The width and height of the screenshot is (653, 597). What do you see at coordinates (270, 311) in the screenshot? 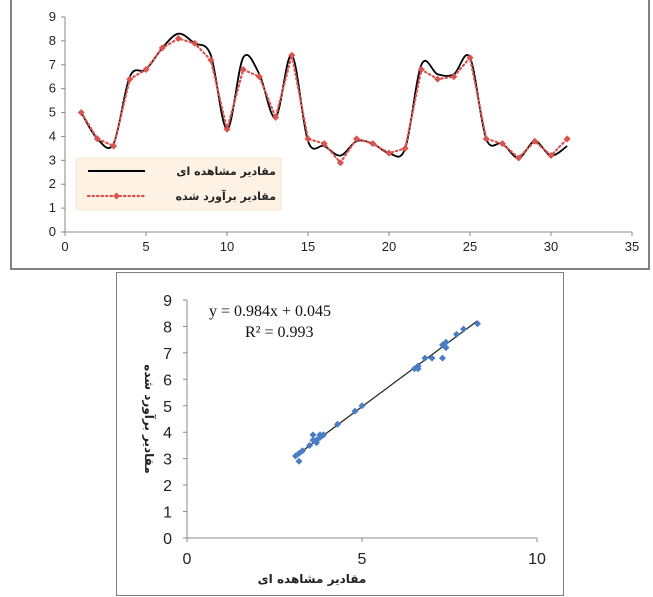
I see `regression-equation: y = 0.984x + 0.045` at bounding box center [270, 311].